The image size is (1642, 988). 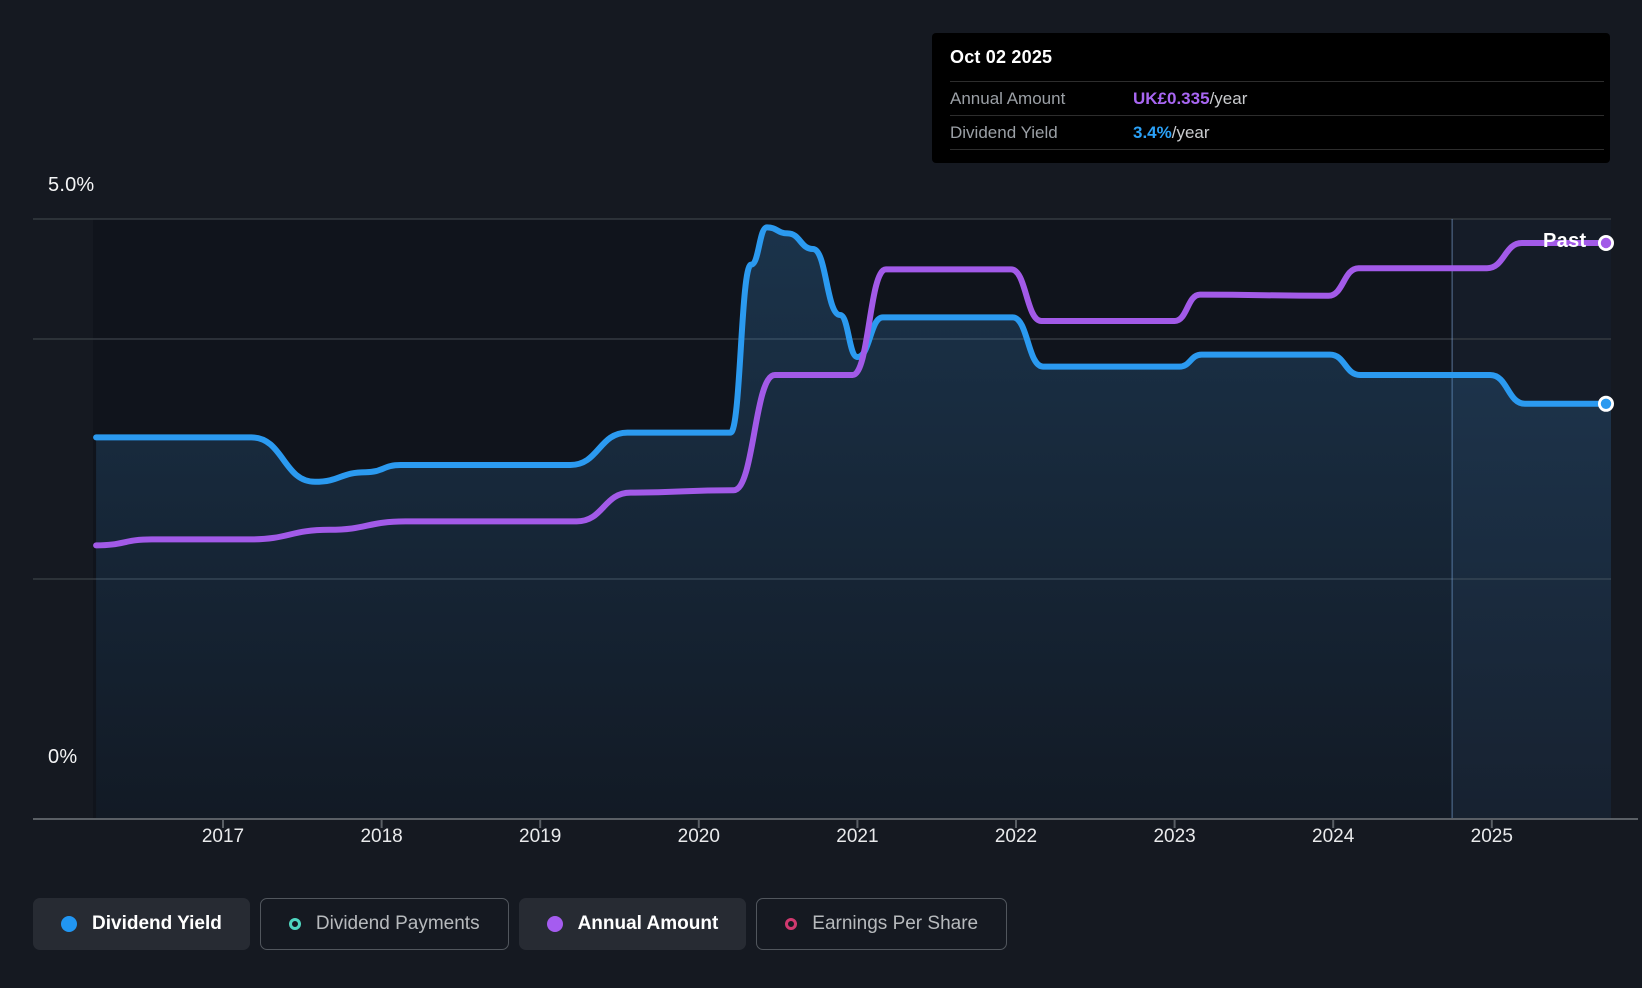 I want to click on x-axis-label-2024: 2024, so click(x=1333, y=836).